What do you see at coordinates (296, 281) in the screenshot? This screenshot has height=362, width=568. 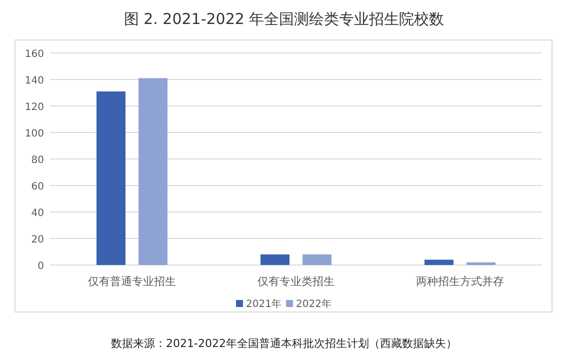 I see `x-tick-label: 仅有专业类招生` at bounding box center [296, 281].